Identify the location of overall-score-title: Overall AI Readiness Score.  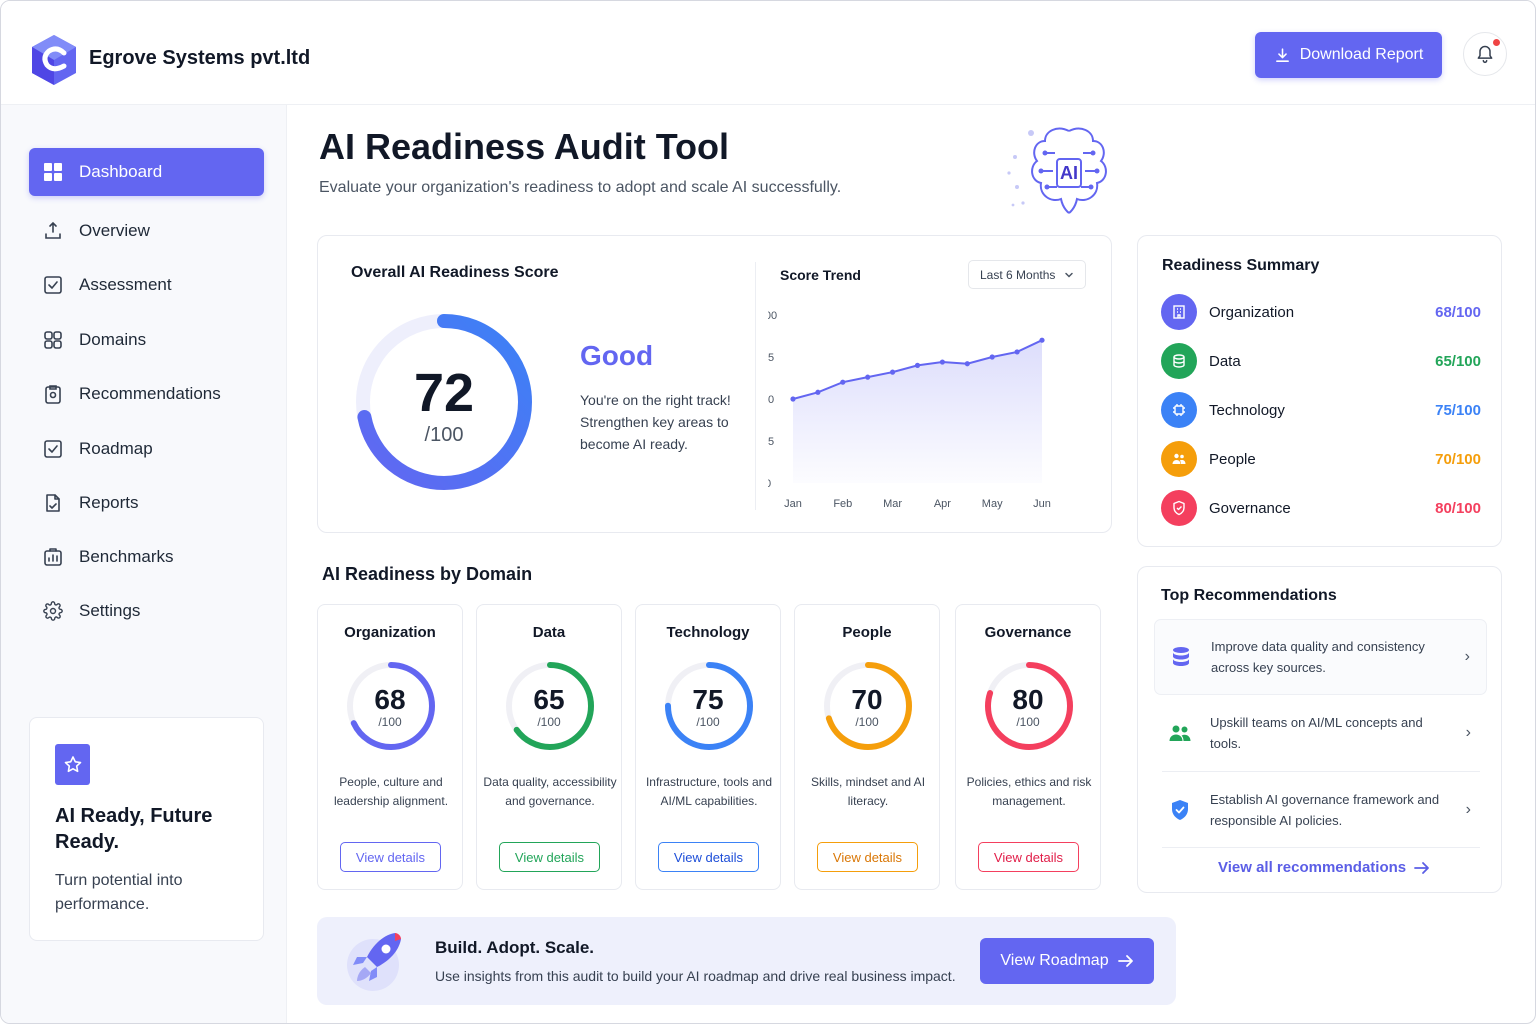
(455, 272).